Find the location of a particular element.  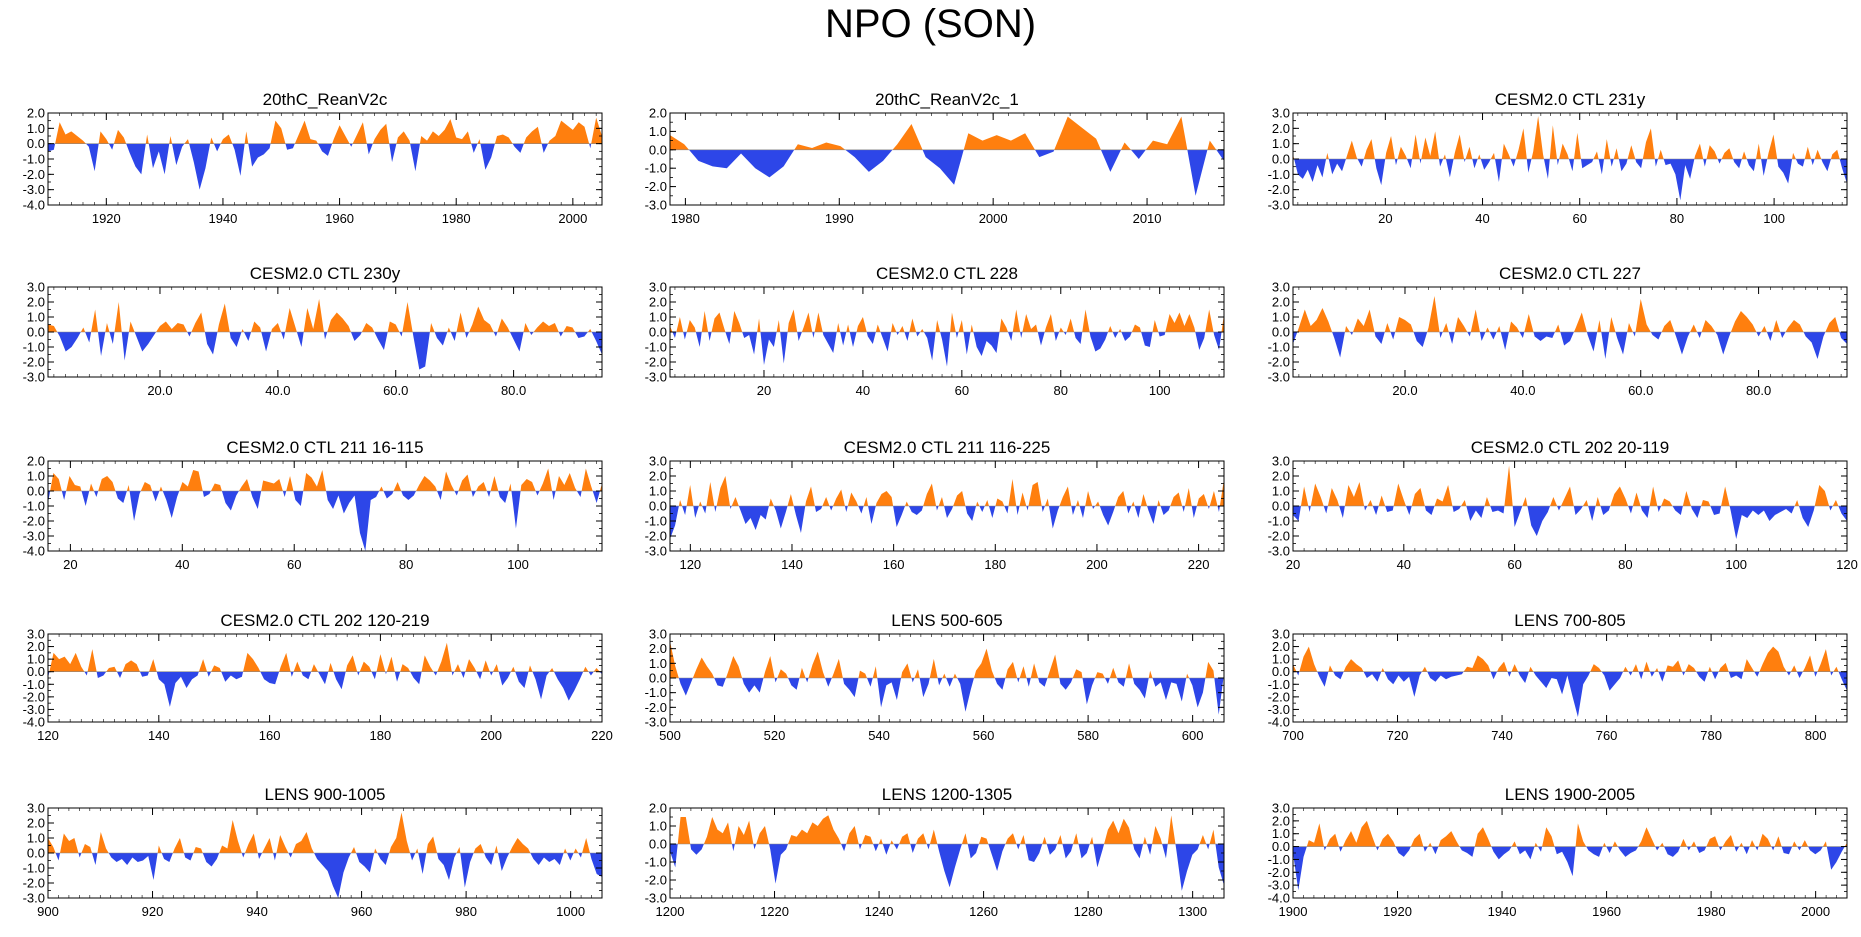

panel-title: CESM2.0 CTL 228 is located at coordinates (947, 273).